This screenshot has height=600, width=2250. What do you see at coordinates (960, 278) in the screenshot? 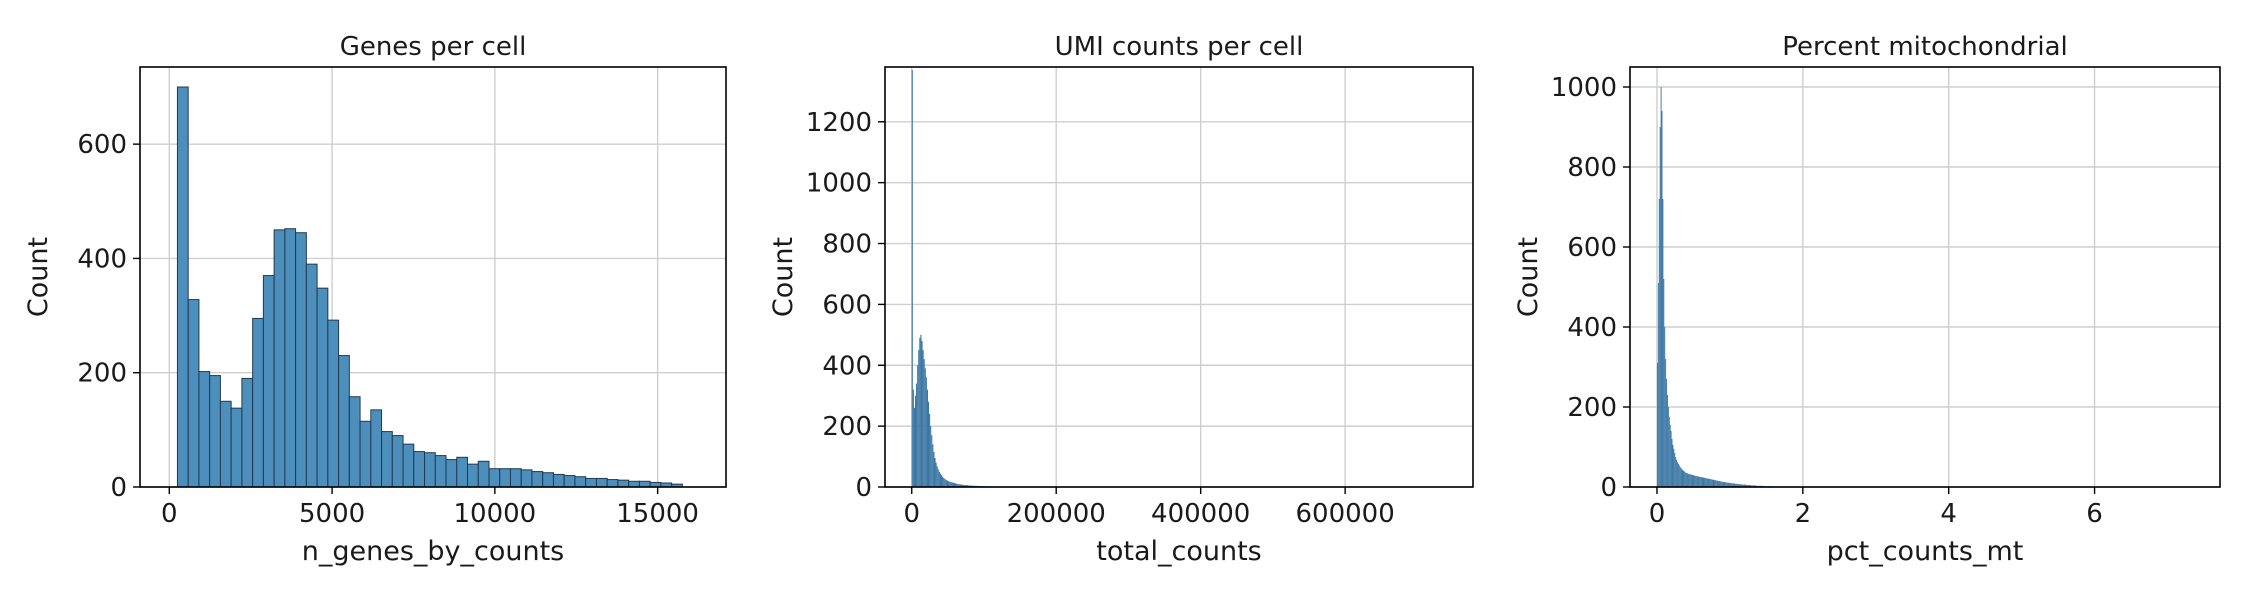
I see `histogram-bars` at bounding box center [960, 278].